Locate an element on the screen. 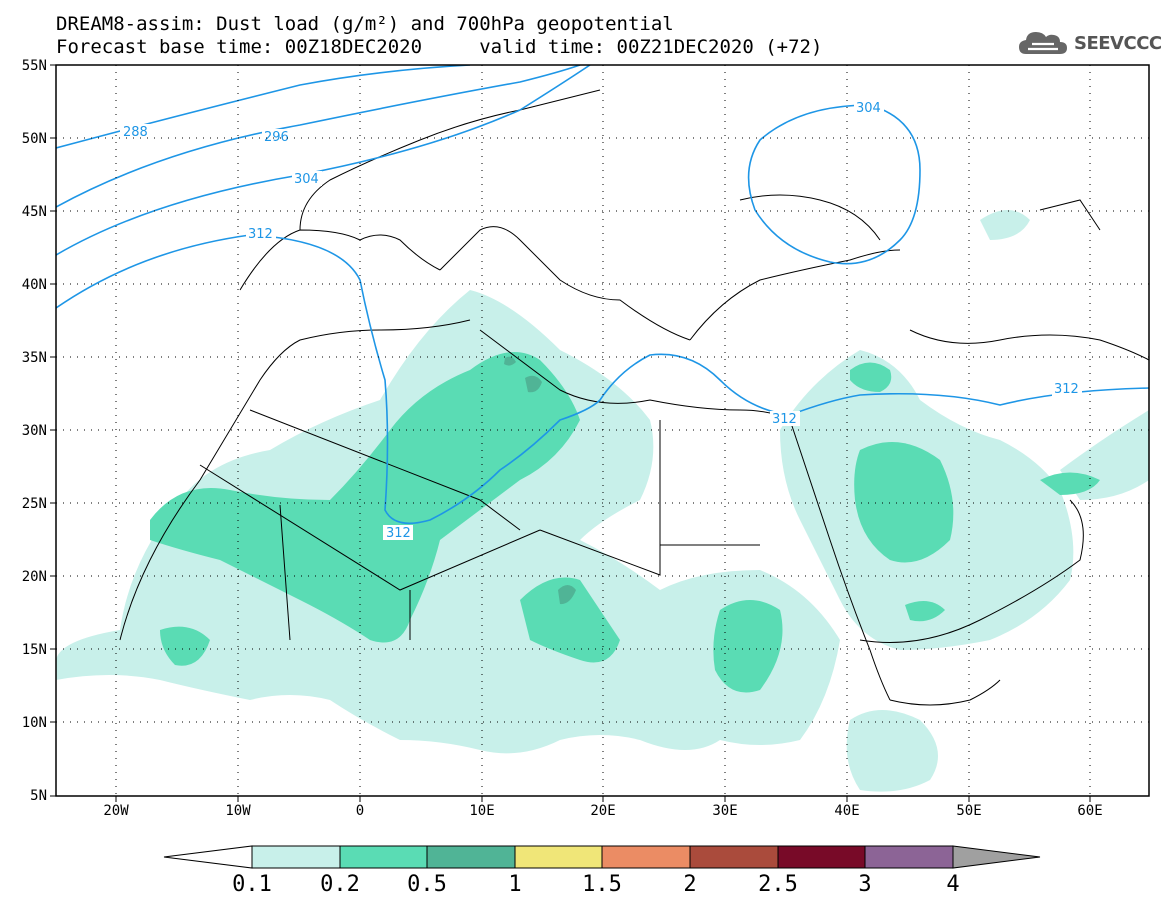  lat-label: 25N is located at coordinates (34, 504).